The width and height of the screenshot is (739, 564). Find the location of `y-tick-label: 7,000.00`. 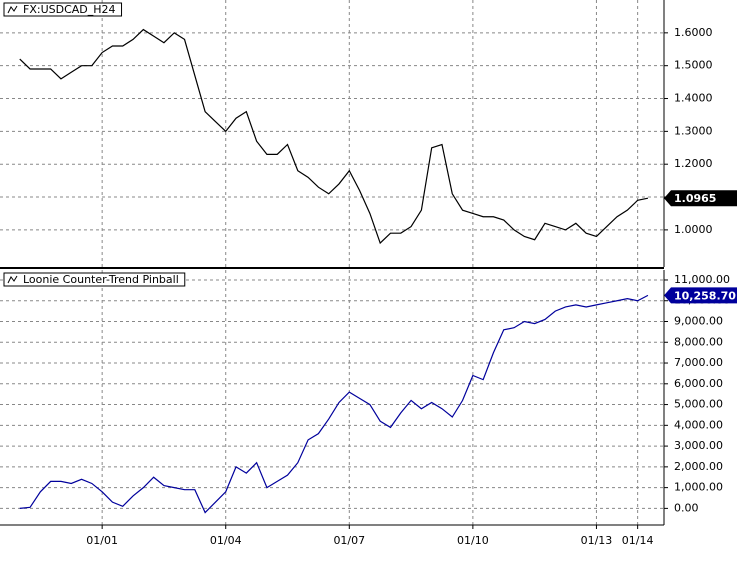

y-tick-label: 7,000.00 is located at coordinates (698, 362).